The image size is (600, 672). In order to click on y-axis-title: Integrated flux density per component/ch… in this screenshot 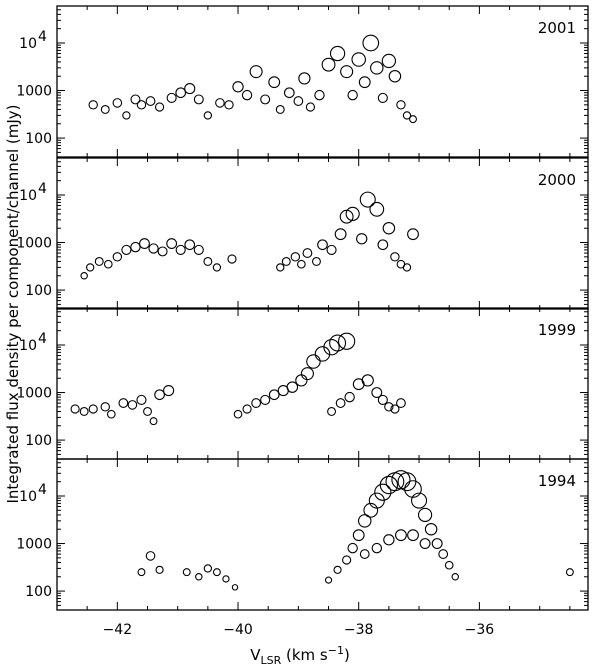, I will do `click(13, 303)`.